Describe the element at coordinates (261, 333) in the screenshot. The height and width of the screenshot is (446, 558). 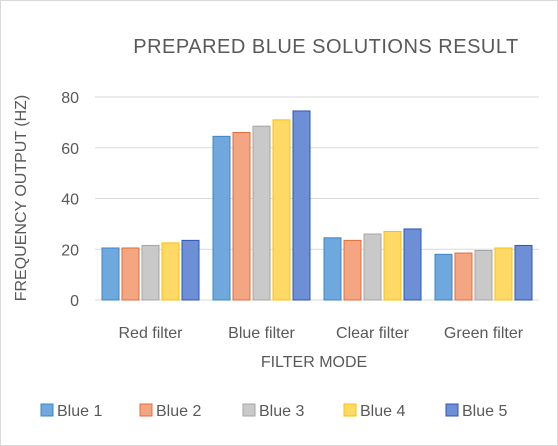
I see `category-label: Blue filter` at that location.